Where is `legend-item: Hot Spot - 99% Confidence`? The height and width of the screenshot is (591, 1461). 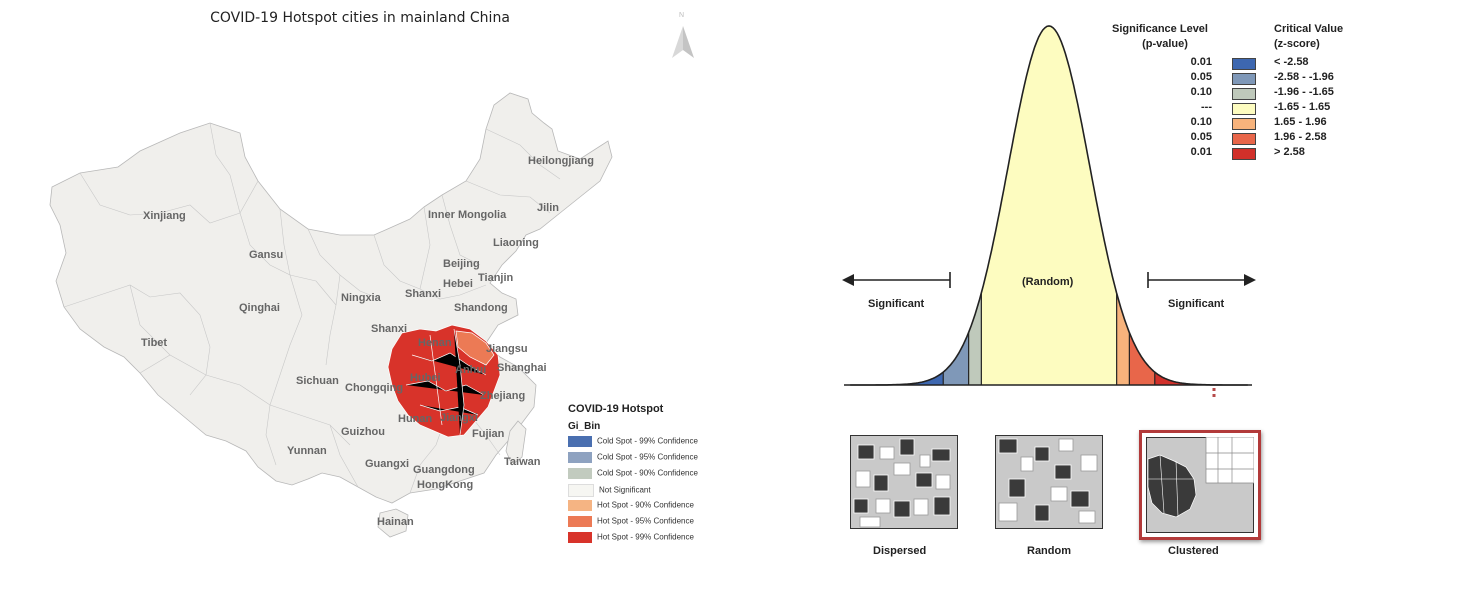
legend-item: Hot Spot - 99% Confidence is located at coordinates (633, 540).